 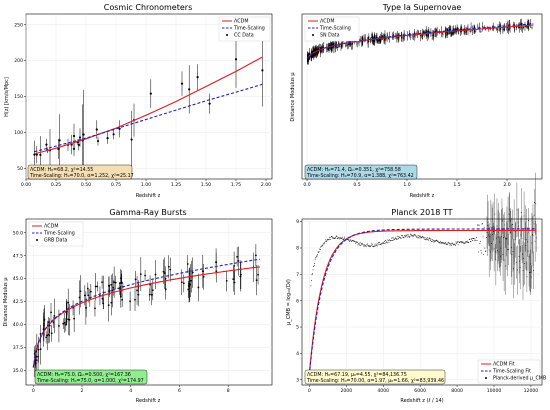 I want to click on x-tick-label: 1.00, so click(x=146, y=185).